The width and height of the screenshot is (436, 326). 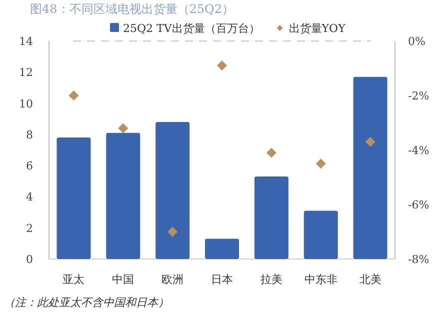 I want to click on x-tick-label: 中东非, so click(x=321, y=279).